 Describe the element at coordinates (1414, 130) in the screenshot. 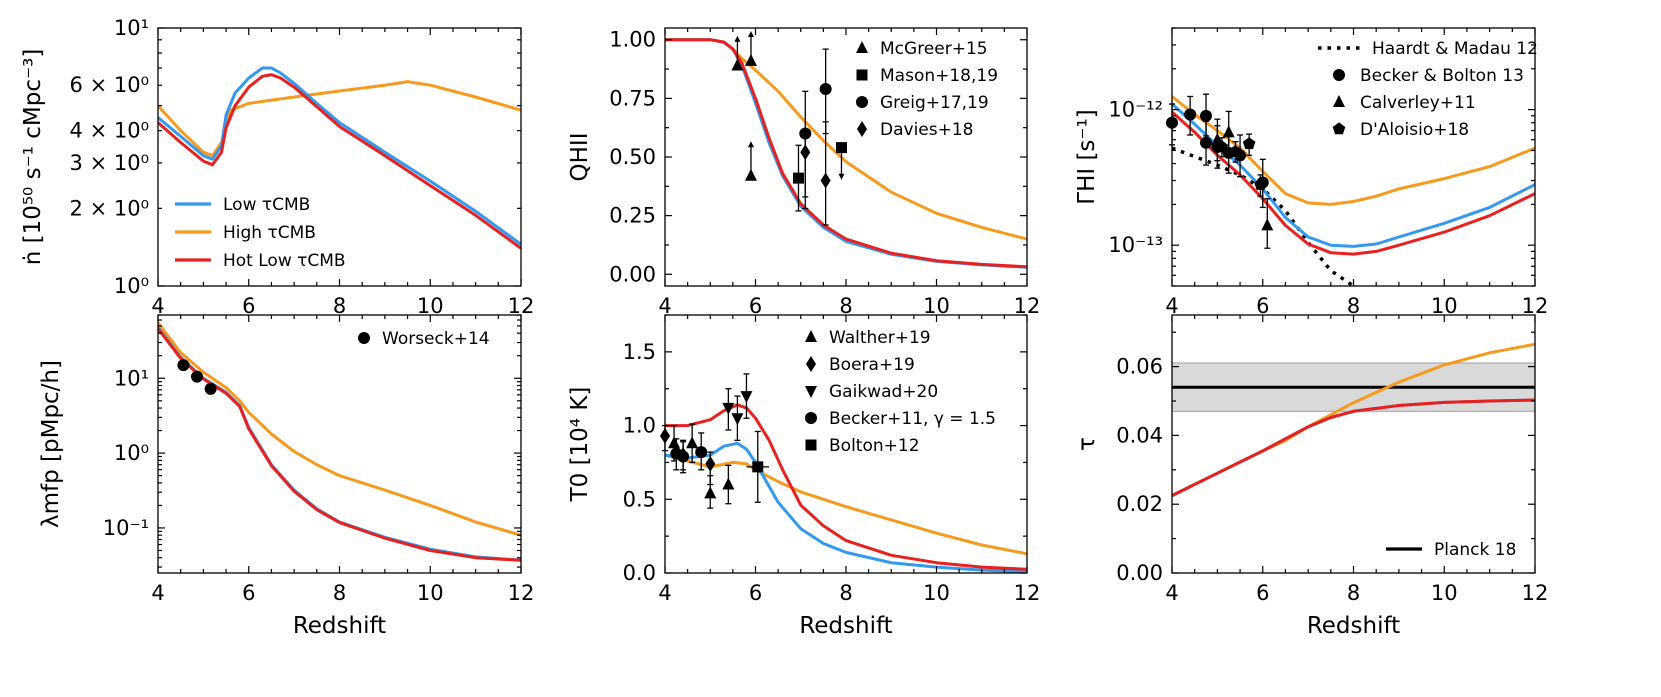

I see `legend-label: D'Aloisio+18` at that location.